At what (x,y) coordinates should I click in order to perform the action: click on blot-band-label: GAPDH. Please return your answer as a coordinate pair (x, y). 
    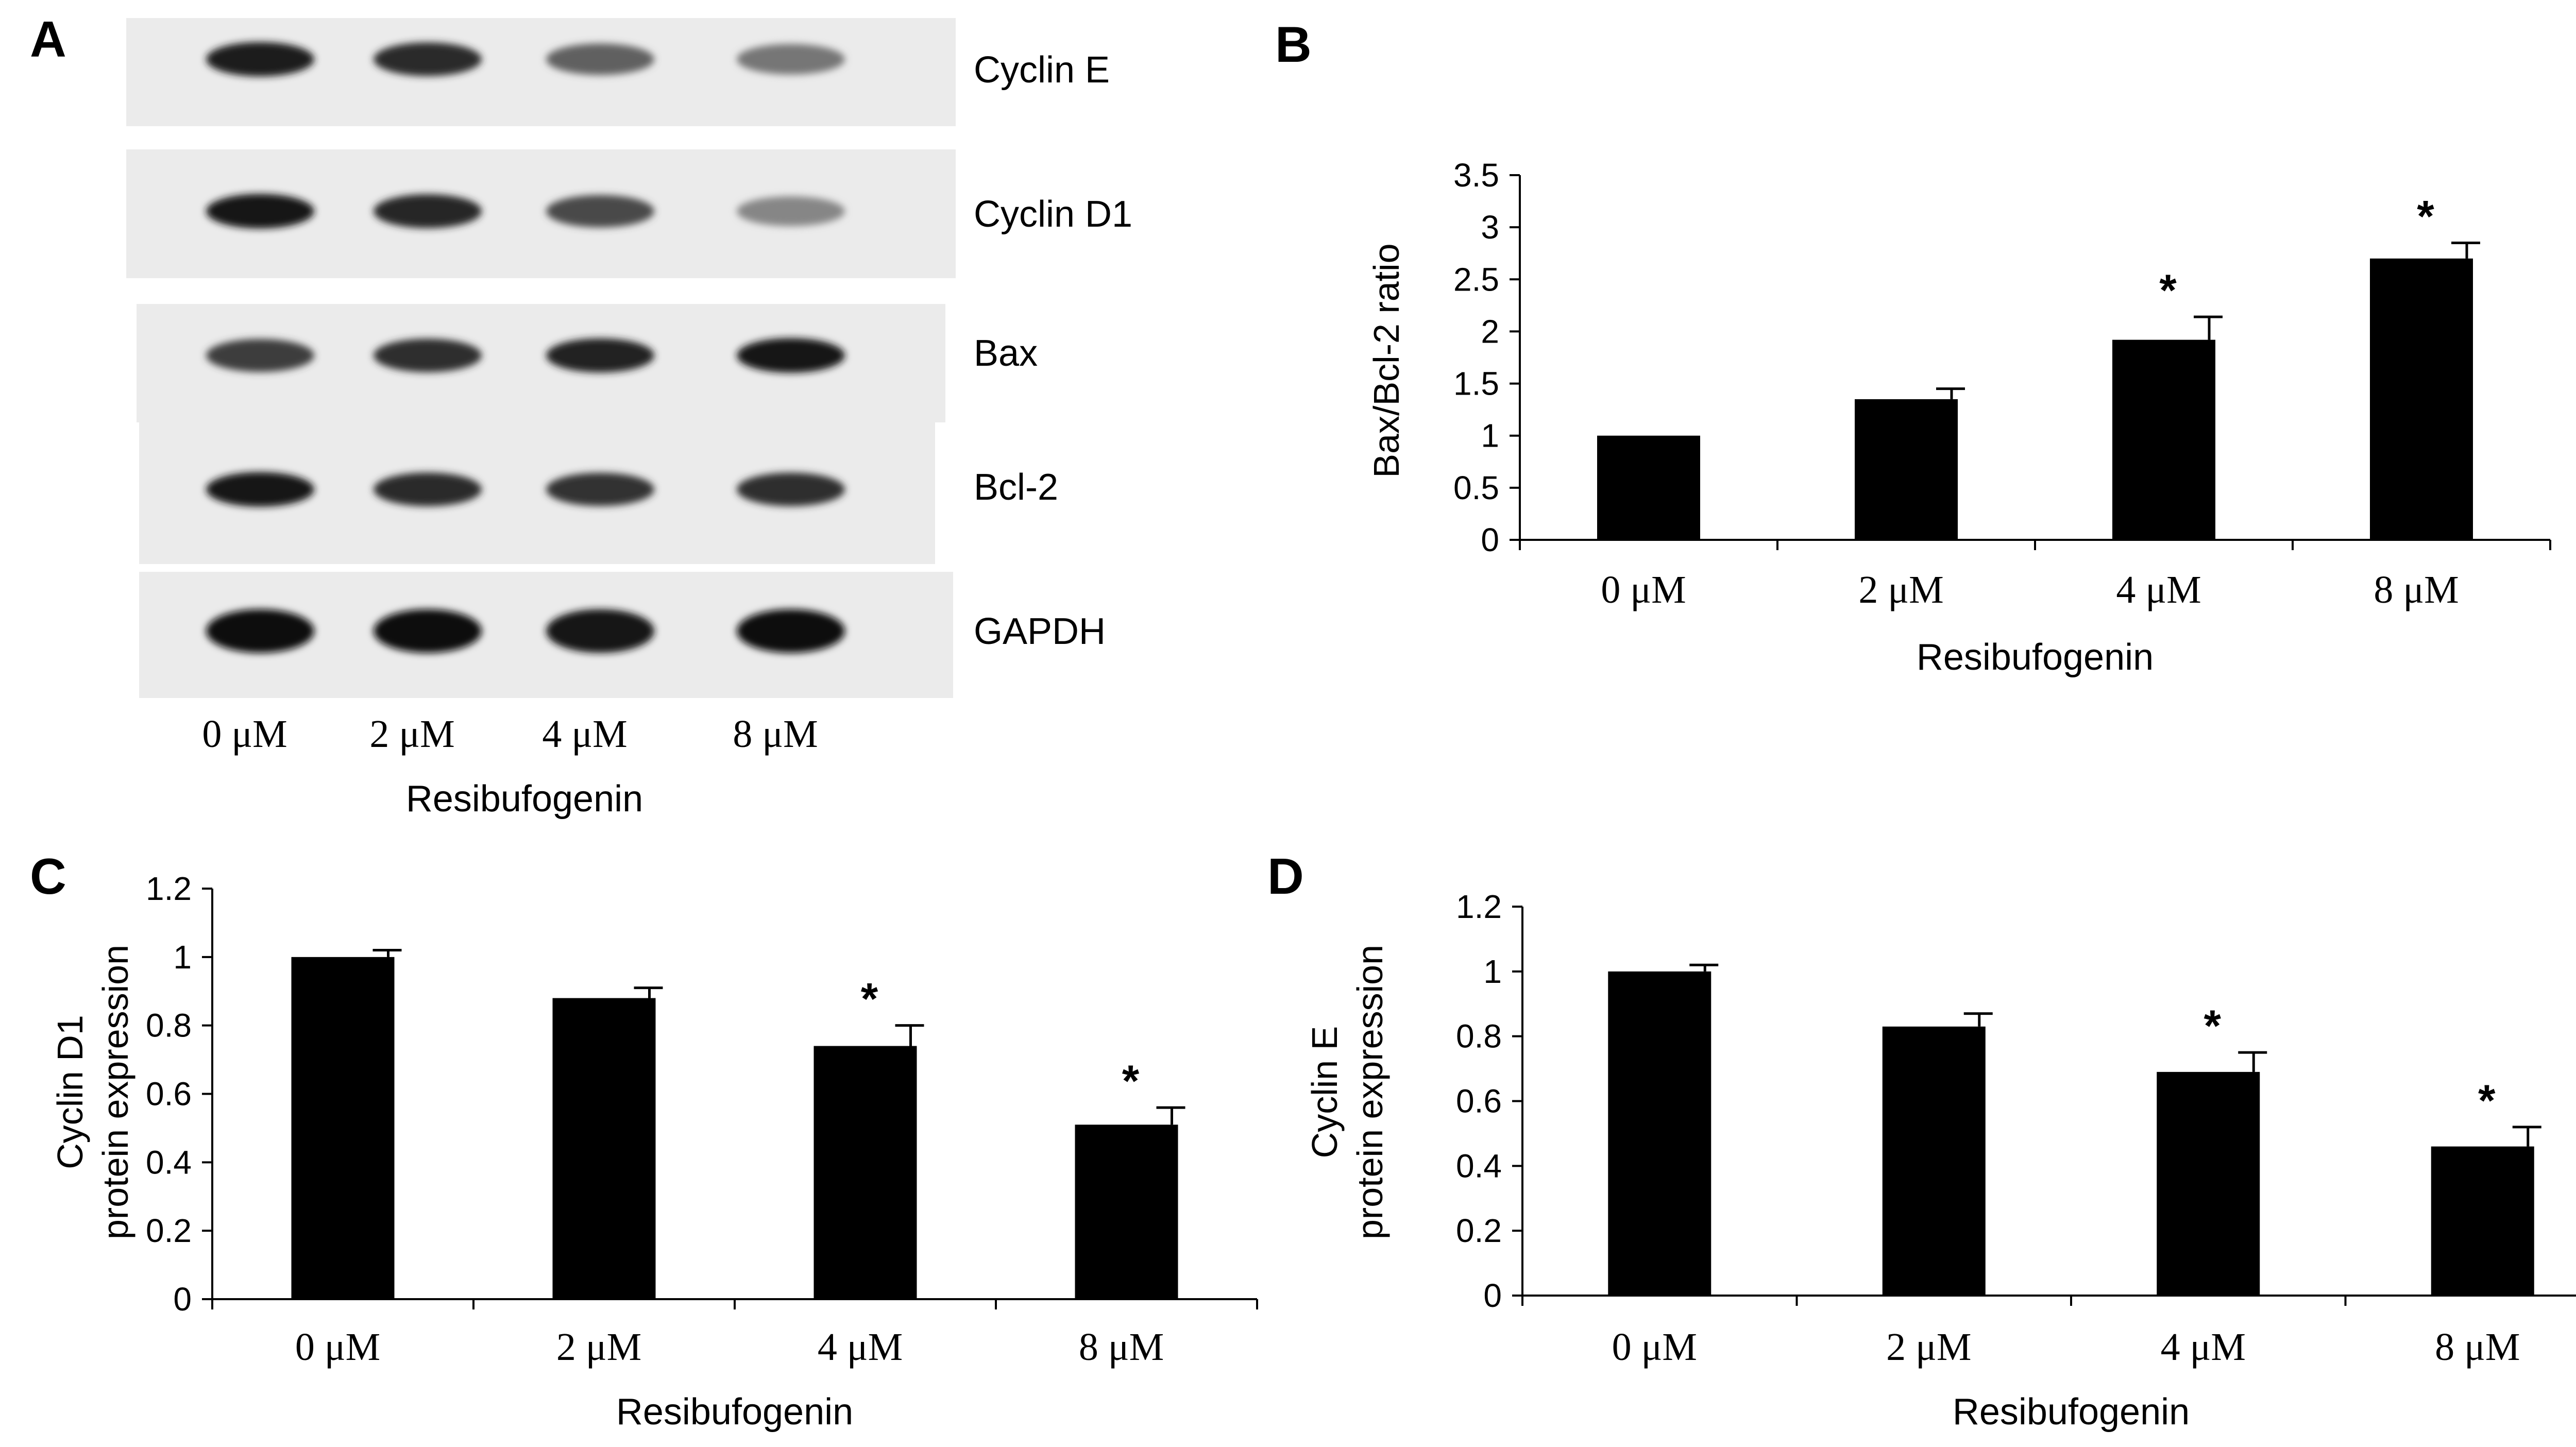
    Looking at the image, I should click on (1040, 631).